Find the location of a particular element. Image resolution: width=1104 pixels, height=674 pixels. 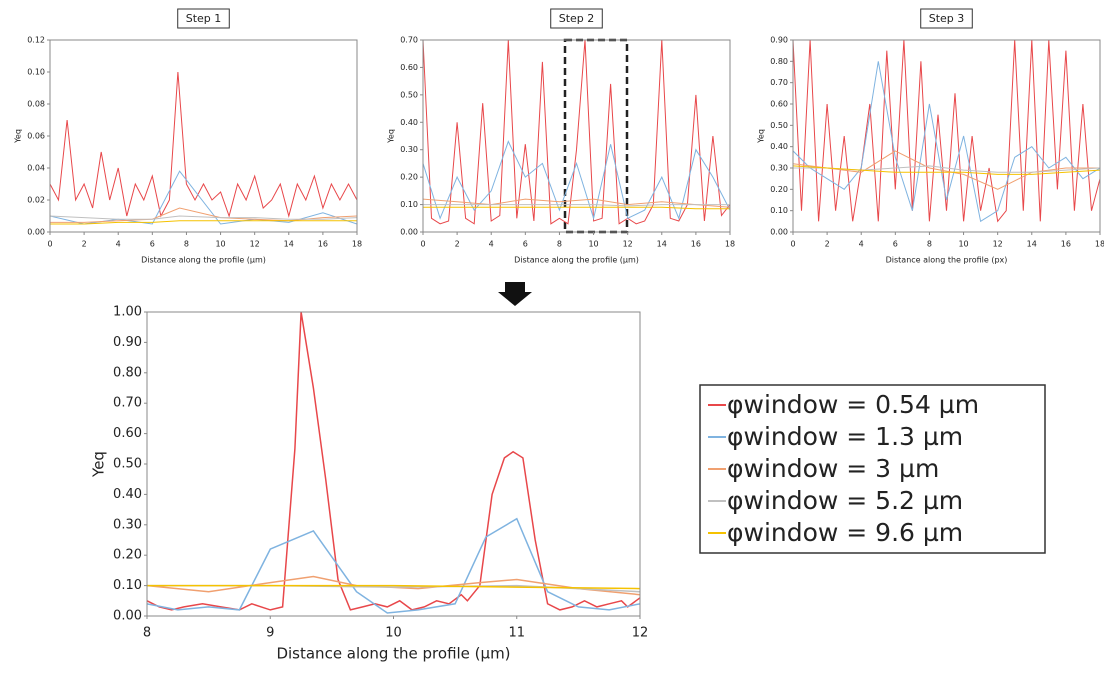

y-tick-label: 0.02 is located at coordinates (36, 200).